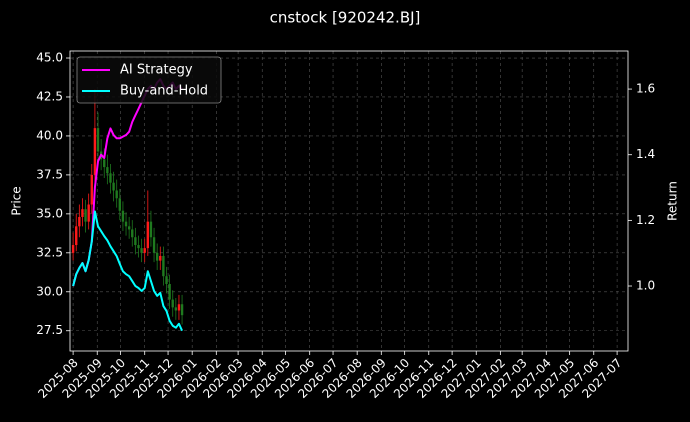  Describe the element at coordinates (645, 286) in the screenshot. I see `y2-tick-label: 1.0` at that location.